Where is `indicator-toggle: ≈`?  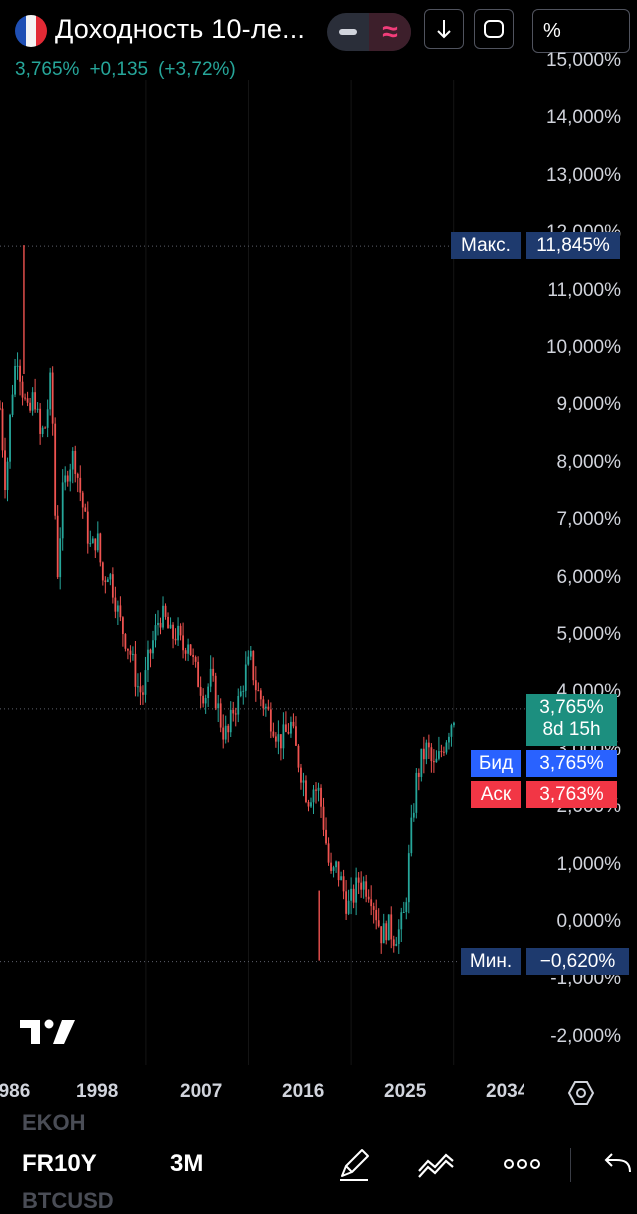 indicator-toggle: ≈ is located at coordinates (369, 32).